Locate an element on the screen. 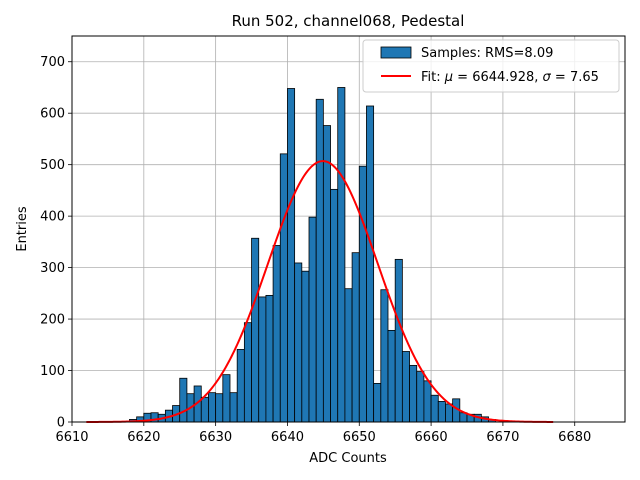 This screenshot has height=480, width=640. y-tick-label: 100 is located at coordinates (52, 371).